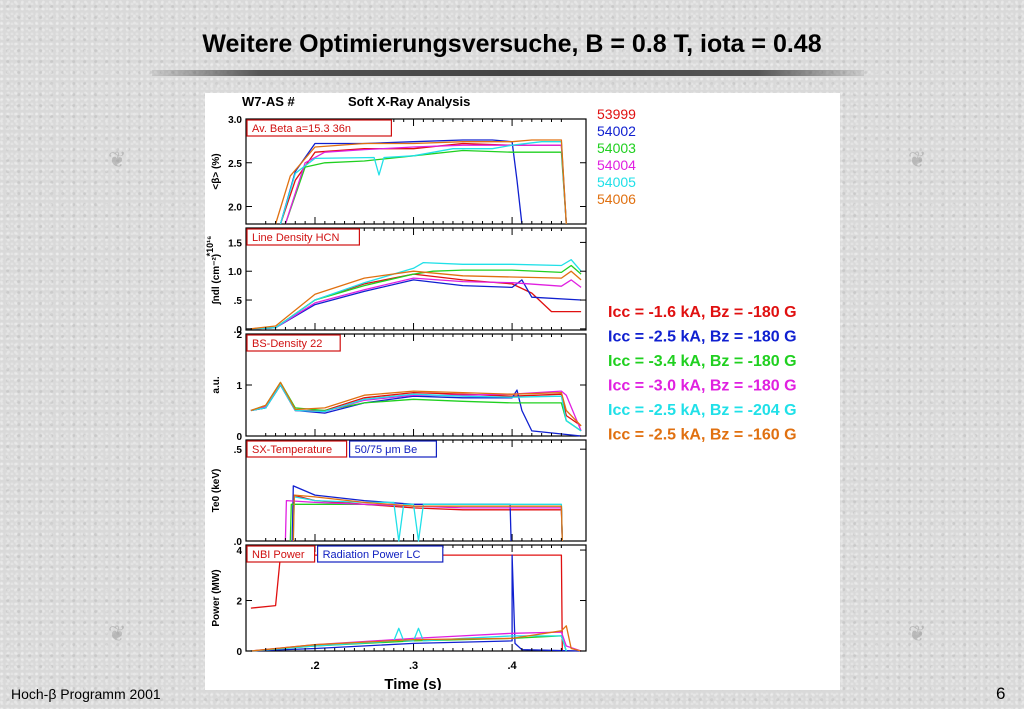 This screenshot has height=709, width=1024. What do you see at coordinates (301, 129) in the screenshot?
I see `panel-label: Av. Beta a=15.3 36n` at bounding box center [301, 129].